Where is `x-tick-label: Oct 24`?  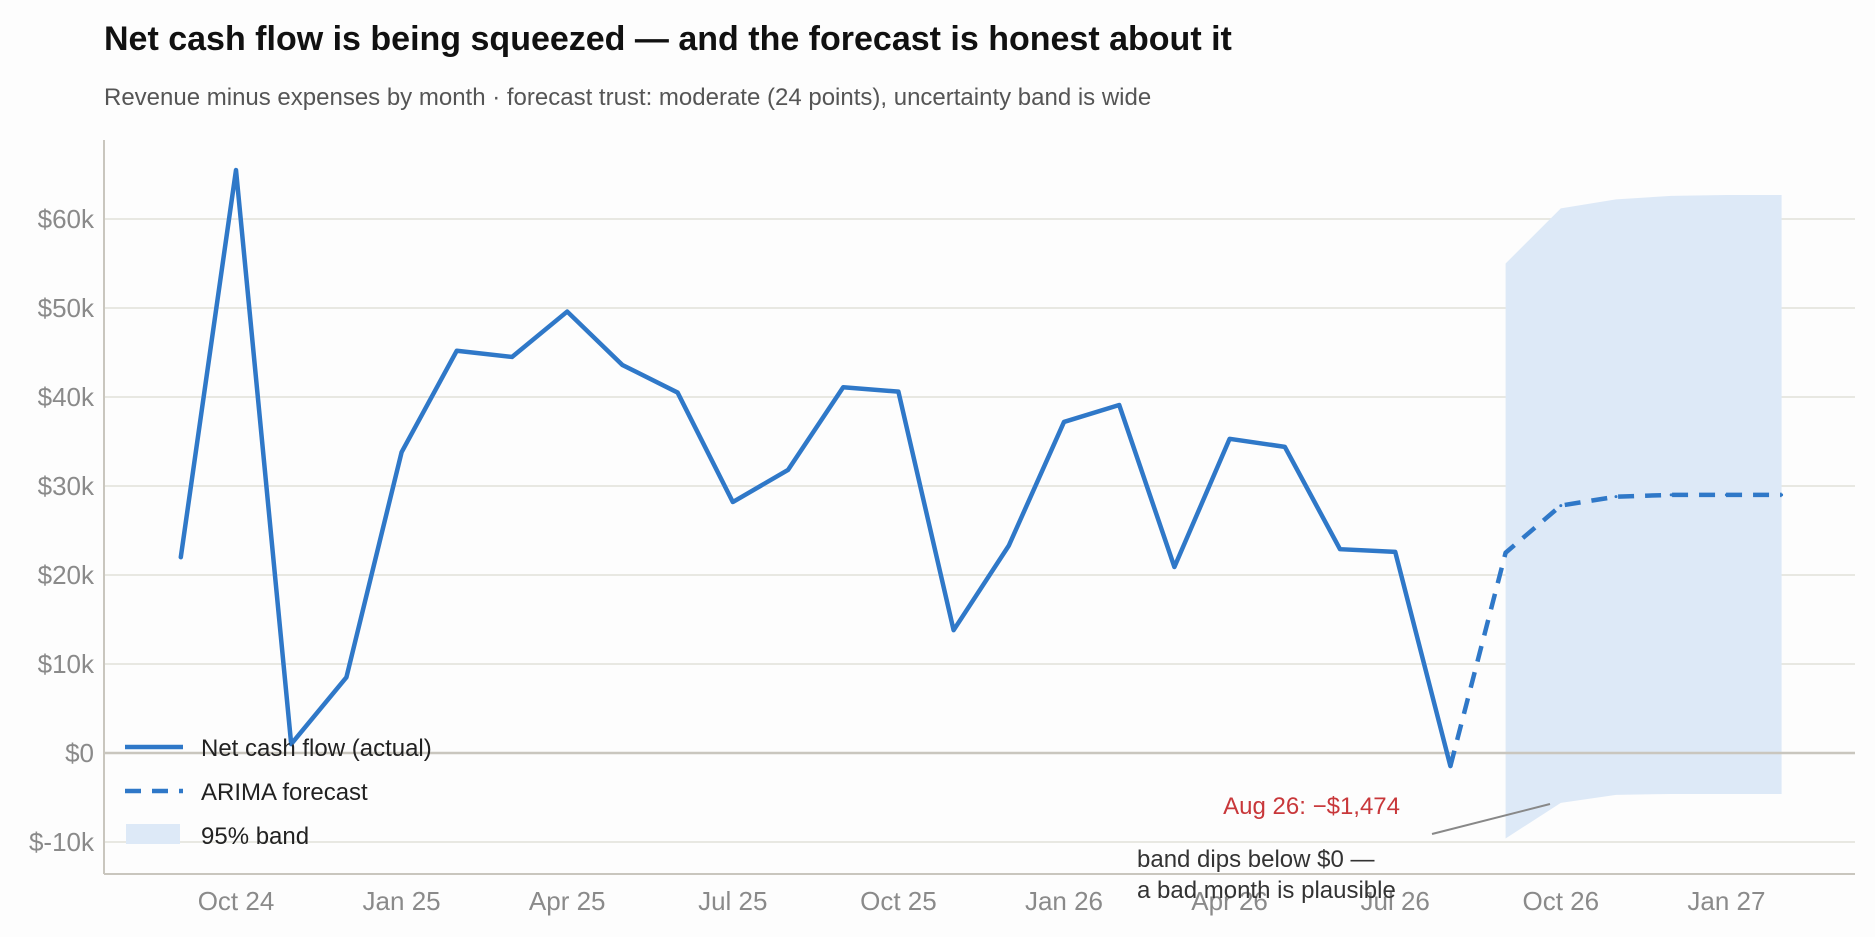
x-tick-label: Oct 24 is located at coordinates (236, 901).